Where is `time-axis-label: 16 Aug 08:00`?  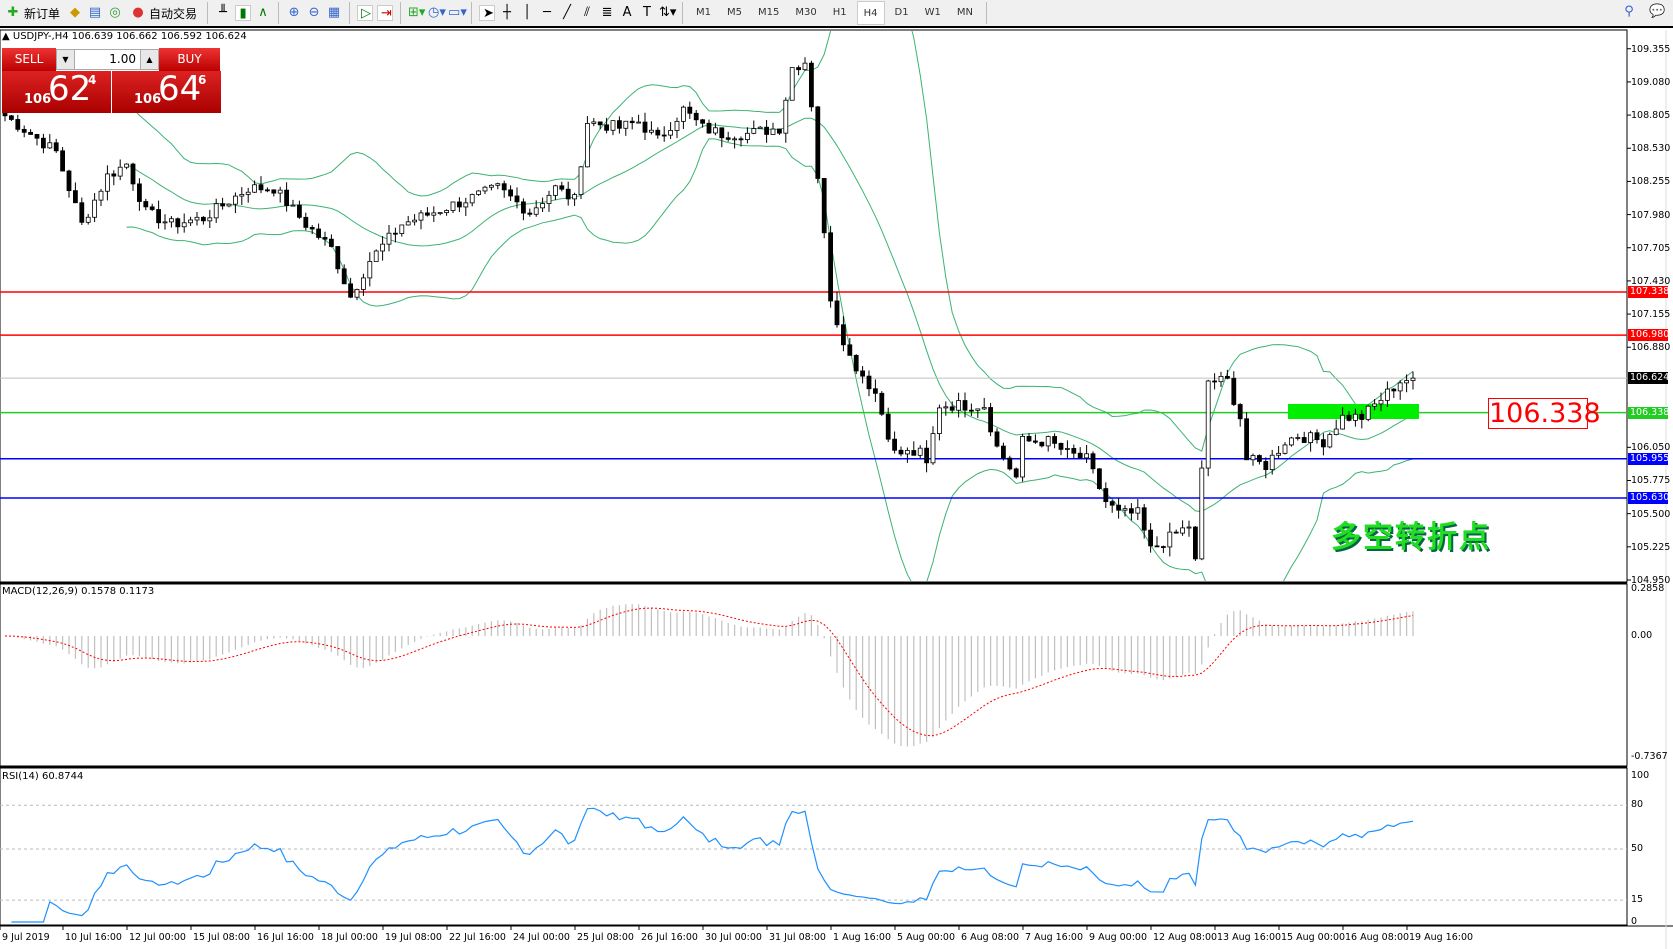 time-axis-label: 16 Aug 08:00 is located at coordinates (1377, 937).